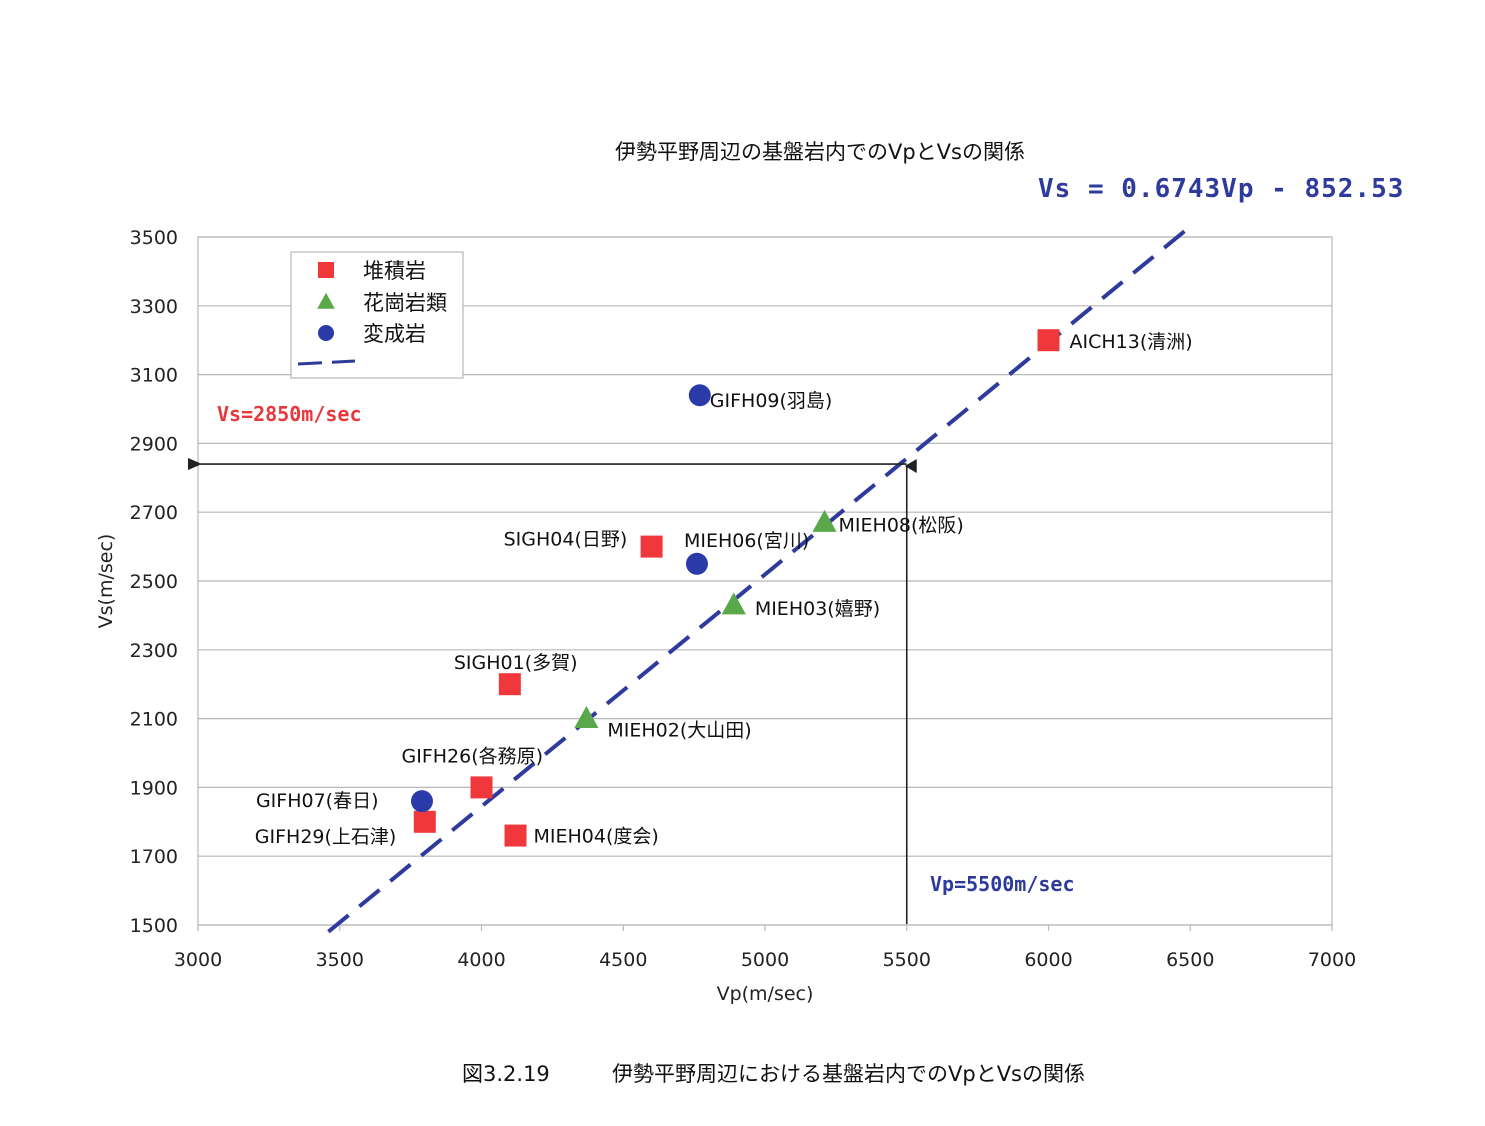 This screenshot has height=1126, width=1485. I want to click on regression-equation: Vs = 0.6743Vp - 852.53, so click(1221, 189).